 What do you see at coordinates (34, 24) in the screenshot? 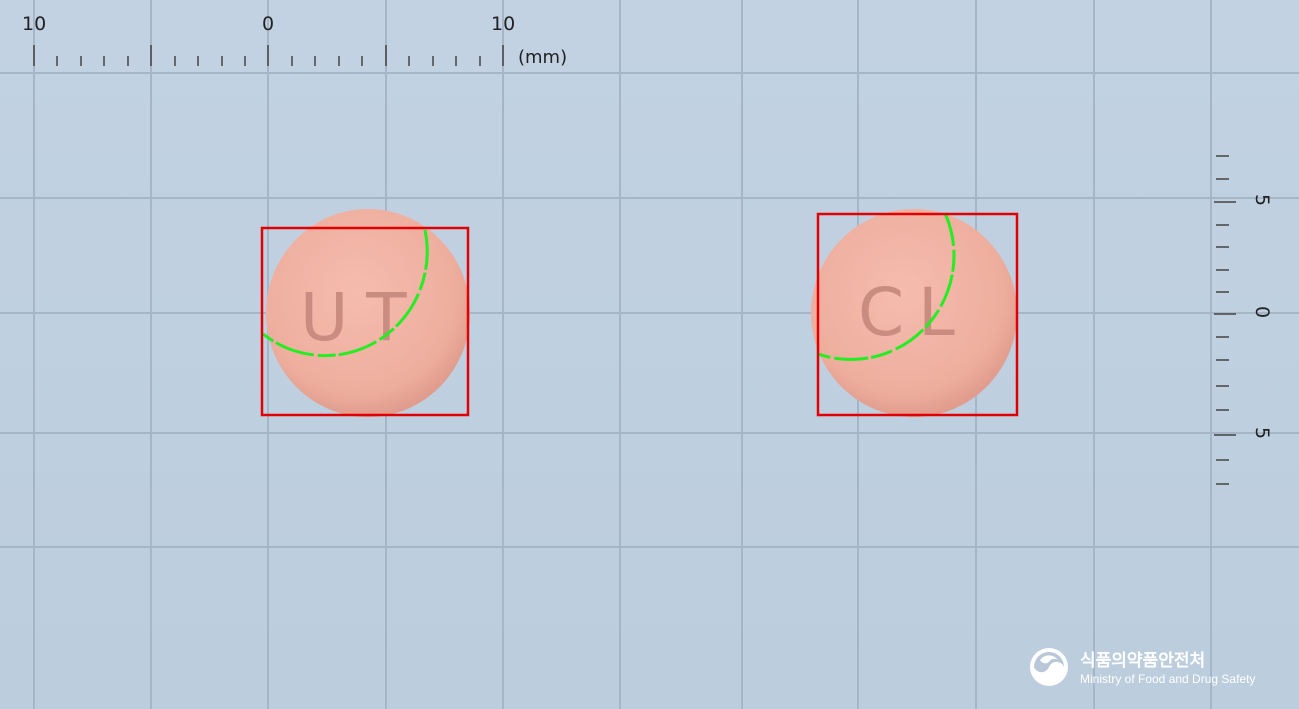
I see `top-ruler-label-left: 10` at bounding box center [34, 24].